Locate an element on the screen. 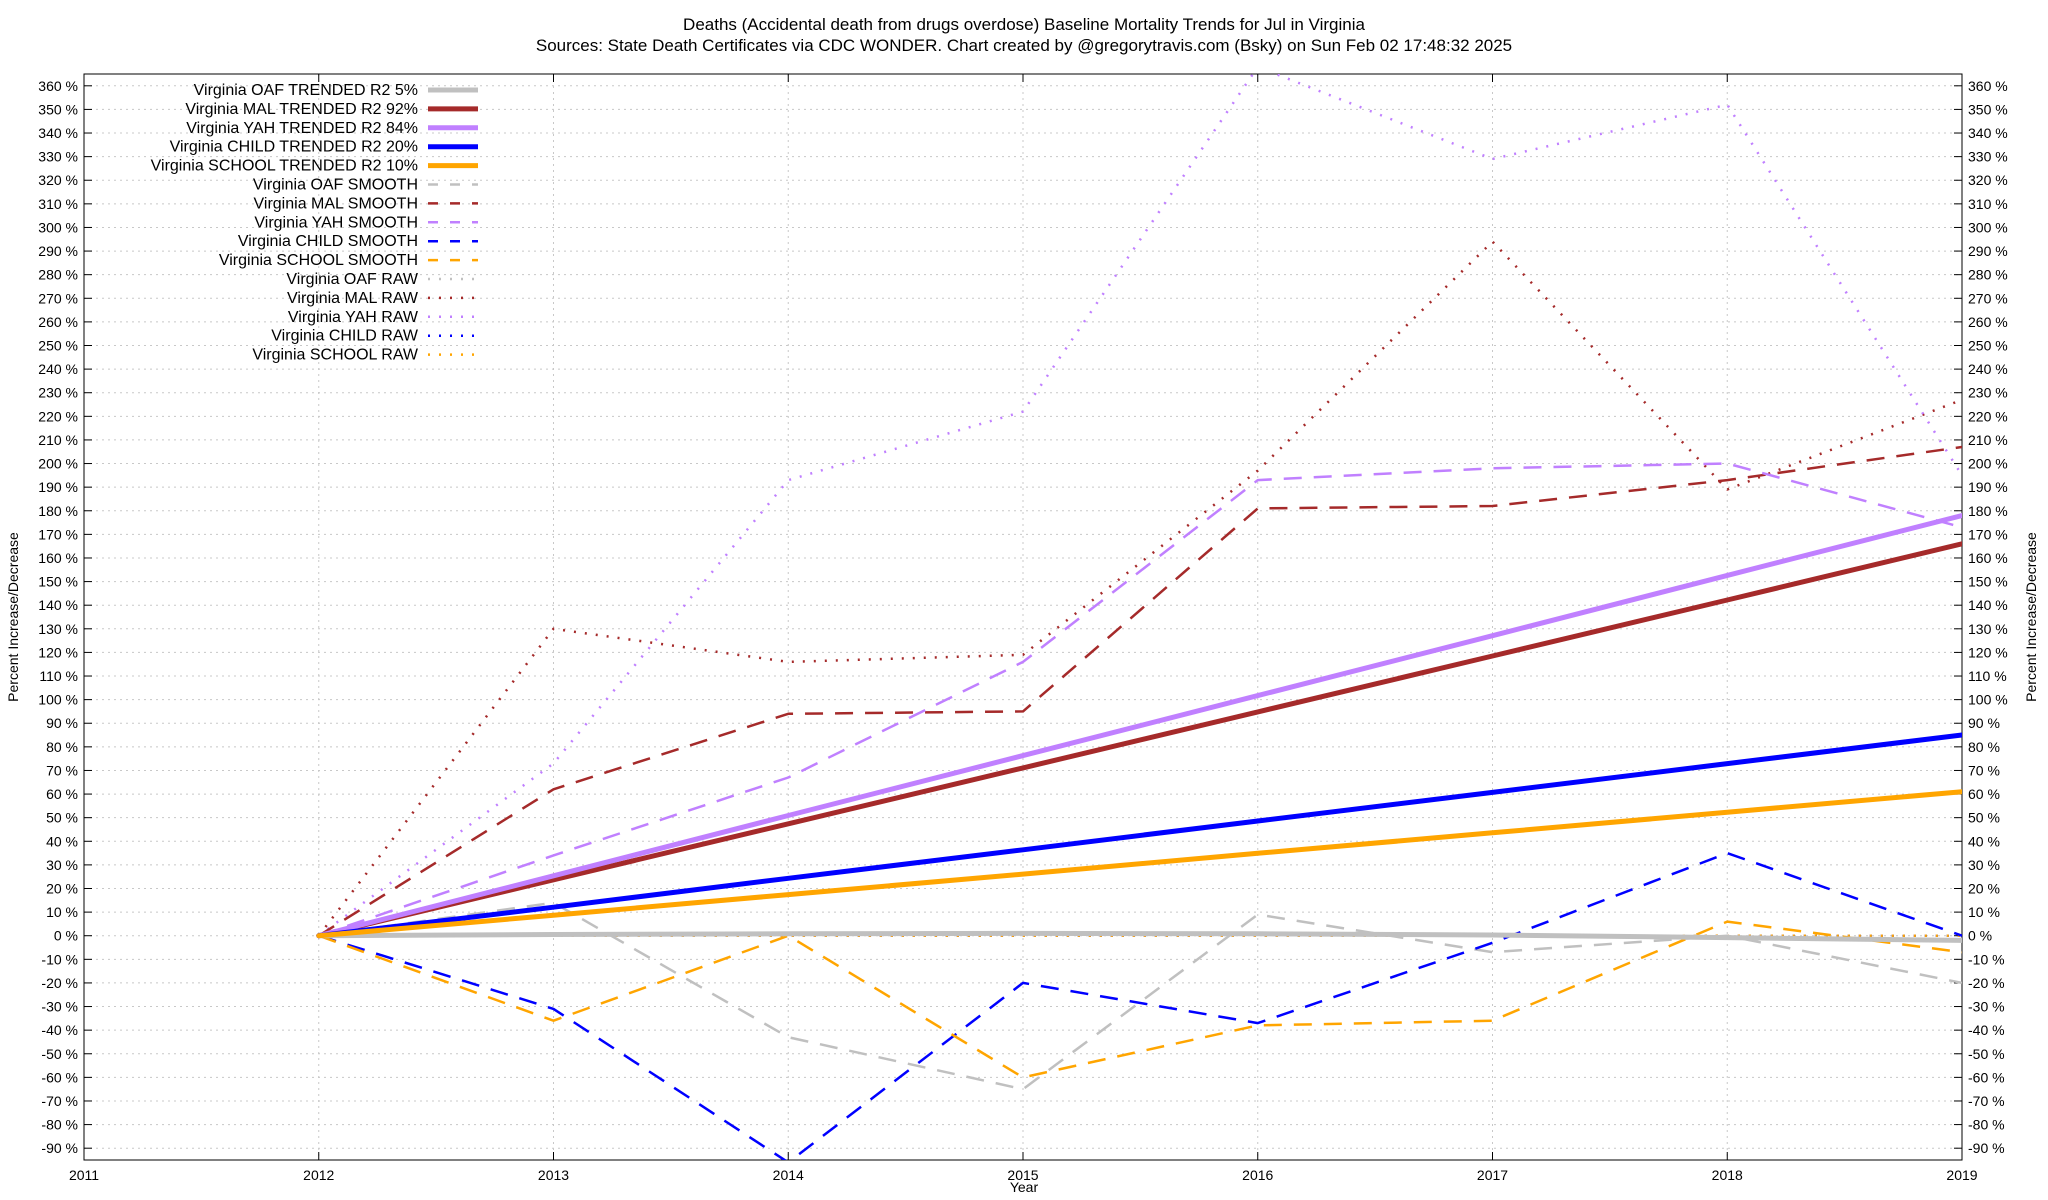 Image resolution: width=2048 pixels, height=1200 pixels. y-tick-label: 350 % is located at coordinates (58, 109).